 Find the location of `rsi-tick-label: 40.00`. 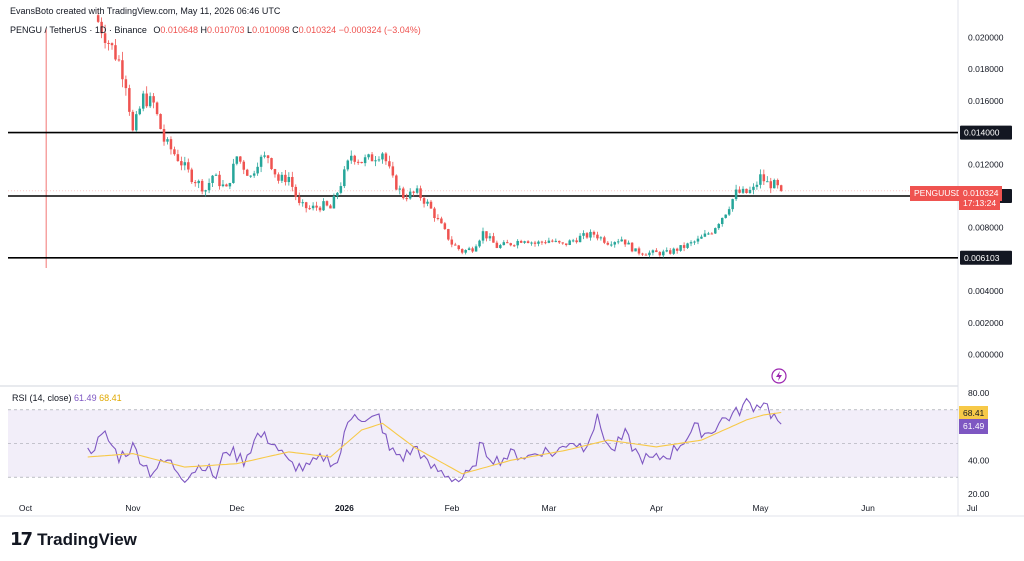

rsi-tick-label: 40.00 is located at coordinates (979, 460).